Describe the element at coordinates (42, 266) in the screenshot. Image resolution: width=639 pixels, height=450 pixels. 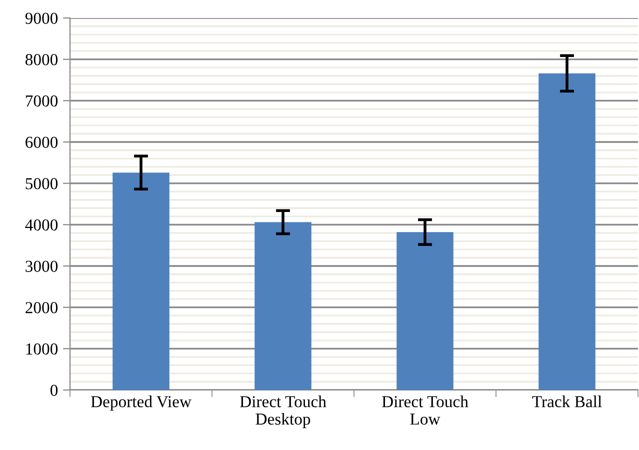
I see `y-tick-label: 3000` at that location.